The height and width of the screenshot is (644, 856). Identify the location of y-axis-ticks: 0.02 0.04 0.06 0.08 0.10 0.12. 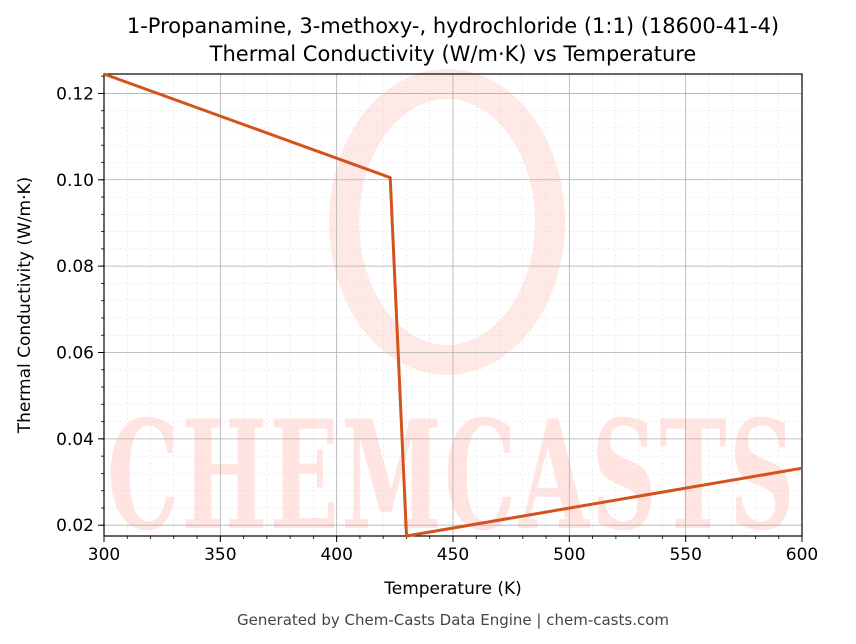
(80, 305).